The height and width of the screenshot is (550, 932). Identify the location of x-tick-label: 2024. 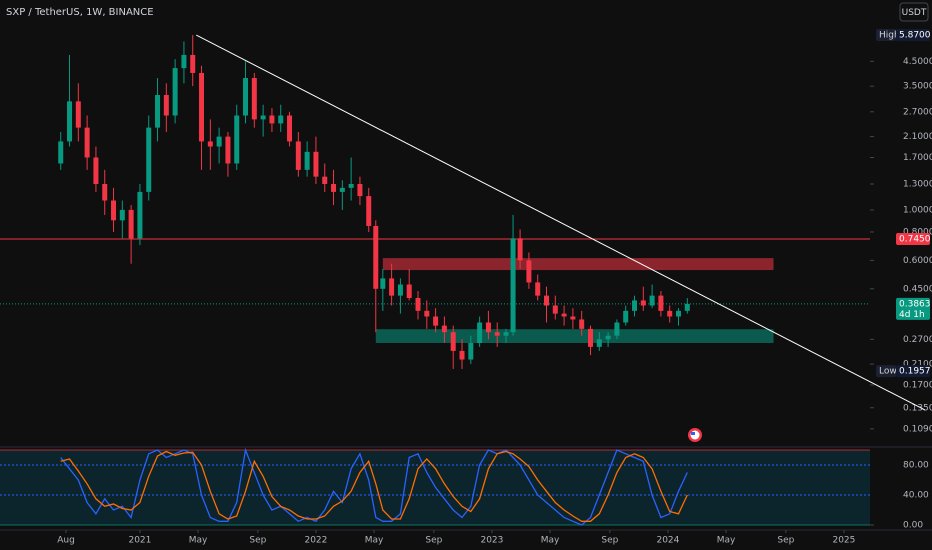
(667, 541).